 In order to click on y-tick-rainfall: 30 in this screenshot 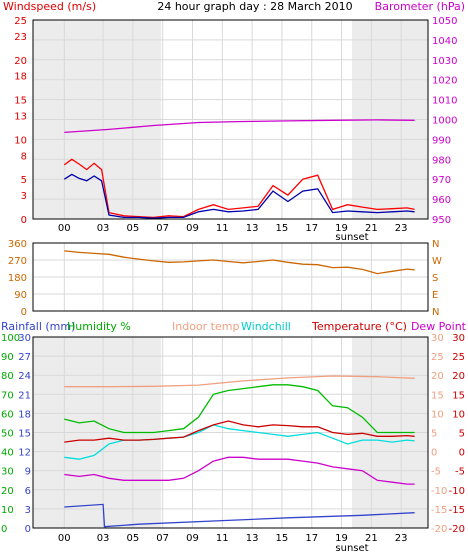, I will do `click(24, 338)`.